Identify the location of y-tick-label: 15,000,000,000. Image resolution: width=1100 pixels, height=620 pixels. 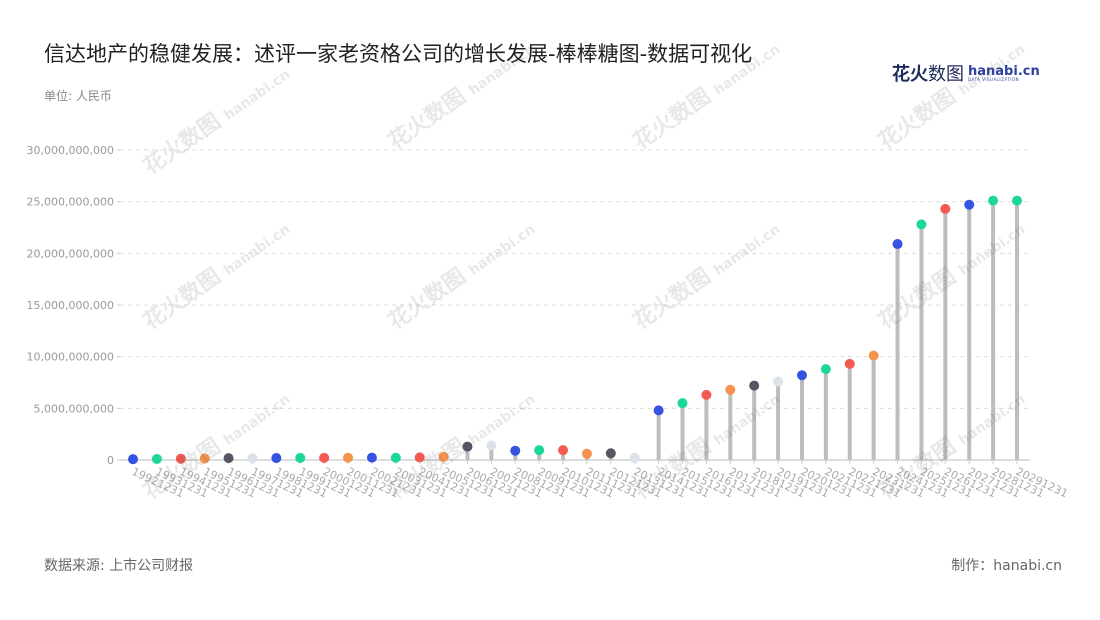
(70, 305).